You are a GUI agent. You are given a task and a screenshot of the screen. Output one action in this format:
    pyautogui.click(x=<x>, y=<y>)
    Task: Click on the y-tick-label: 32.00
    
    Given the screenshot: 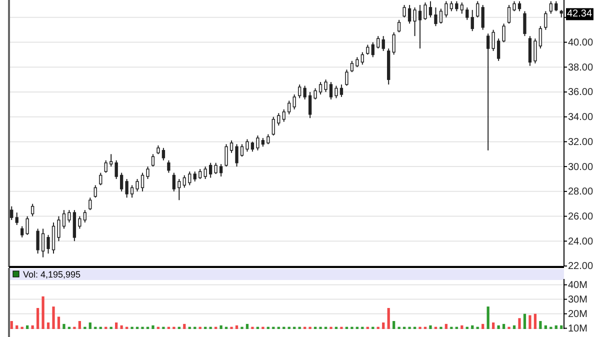 What is the action you would take?
    pyautogui.click(x=581, y=142)
    